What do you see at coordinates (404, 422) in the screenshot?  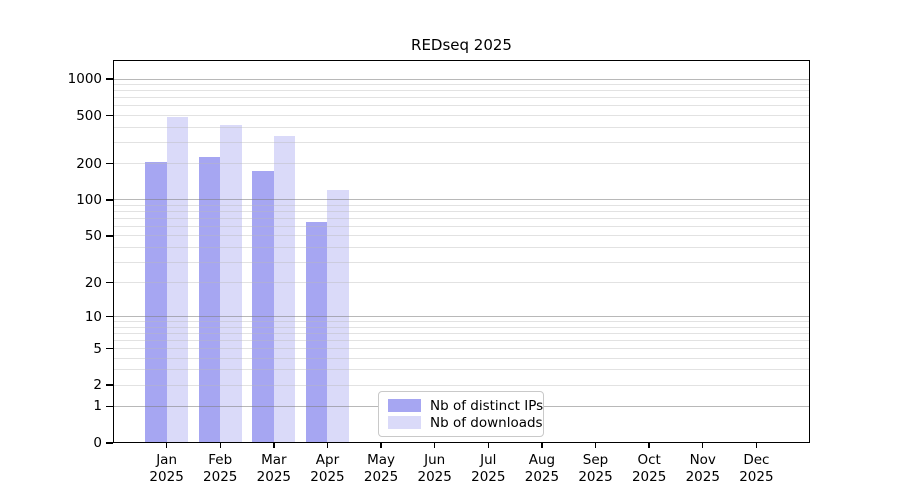 I see `legend-swatch-downloads` at bounding box center [404, 422].